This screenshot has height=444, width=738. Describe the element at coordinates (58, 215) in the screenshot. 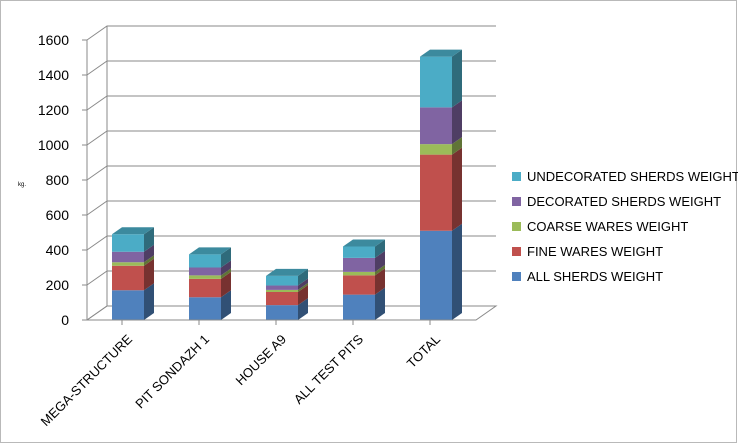

I see `y-tick-label: 600` at that location.